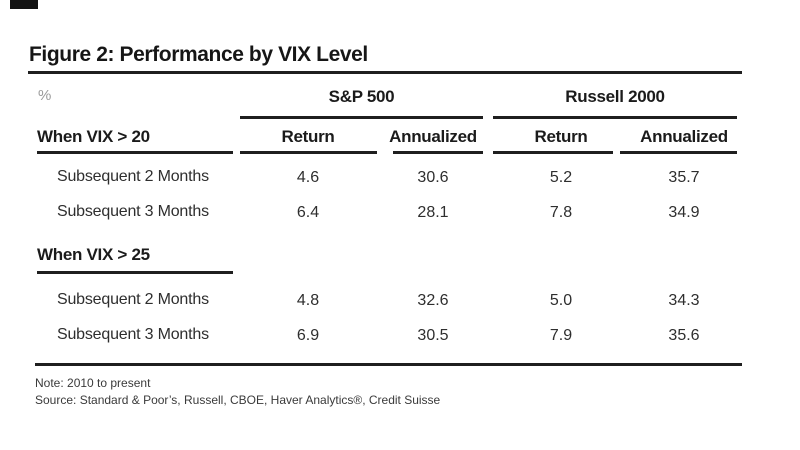 This screenshot has width=800, height=450. I want to click on cell-sp-return: 6.9, so click(308, 335).